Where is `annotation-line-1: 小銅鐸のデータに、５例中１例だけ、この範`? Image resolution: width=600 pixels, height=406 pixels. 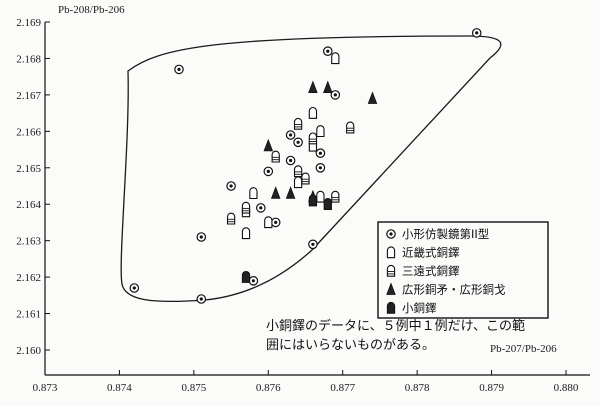 annotation-line-1: 小銅鐸のデータに、５例中１例だけ、この範 is located at coordinates (395, 326).